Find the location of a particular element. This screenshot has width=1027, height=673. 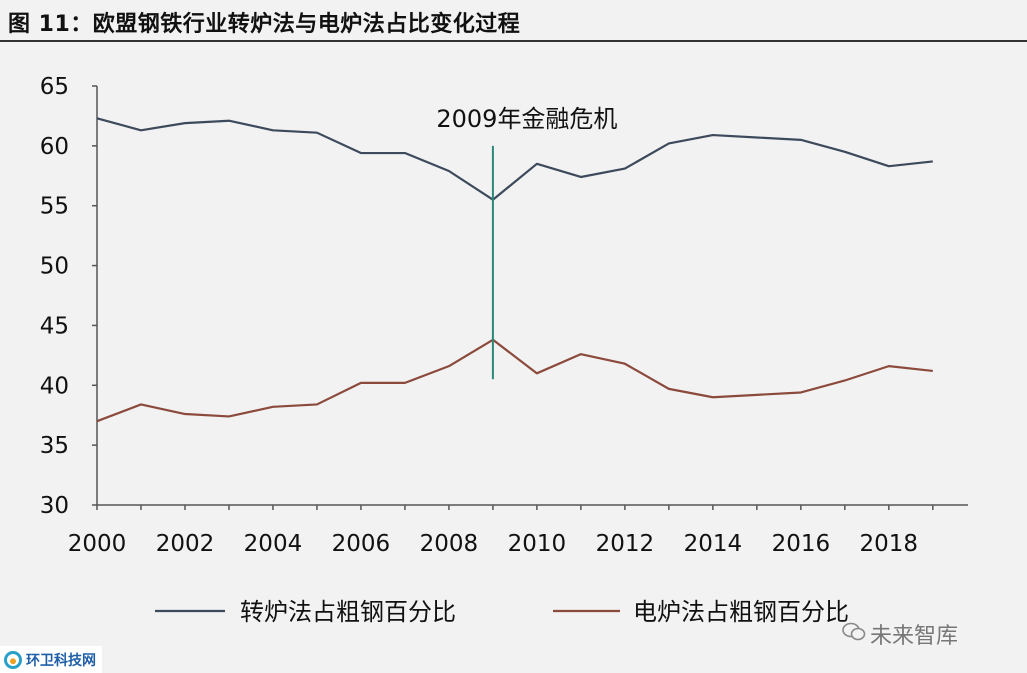

series-line-eaf is located at coordinates (514, 380).